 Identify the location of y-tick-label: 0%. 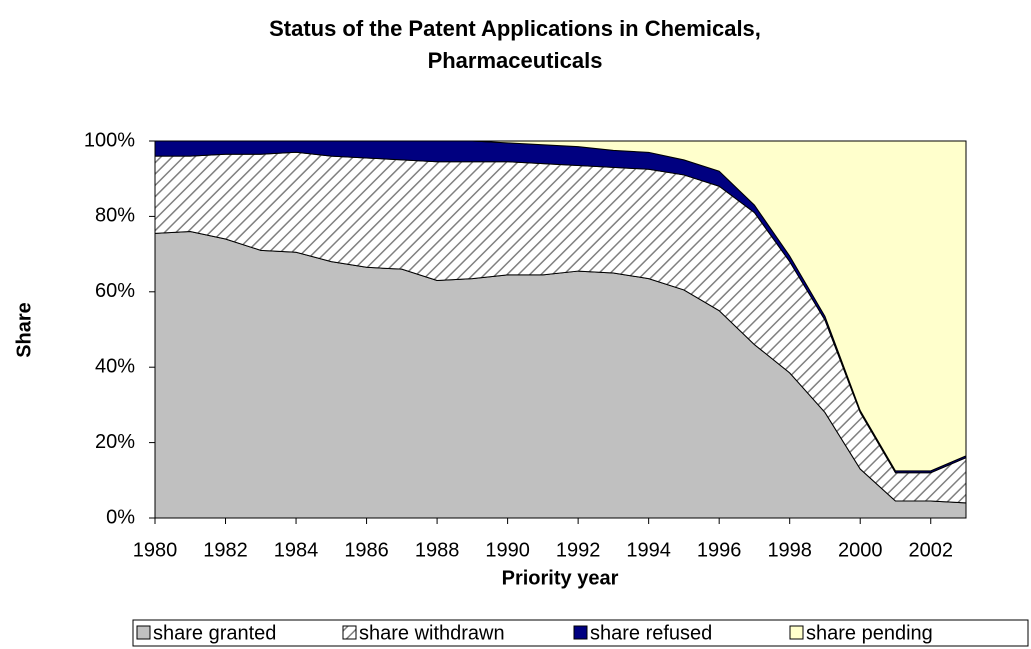
(120, 517).